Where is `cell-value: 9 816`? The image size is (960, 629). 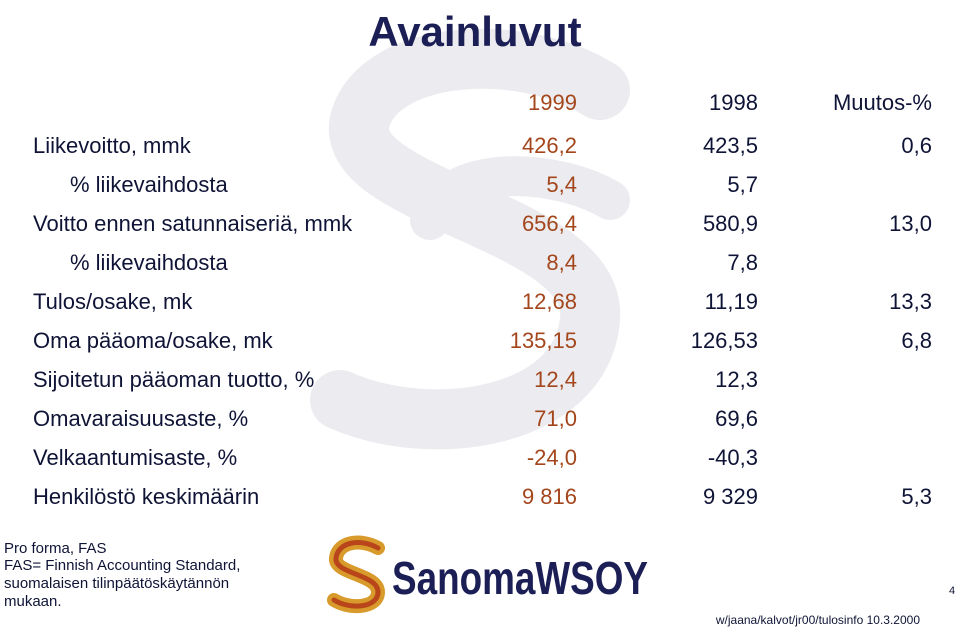 cell-value: 9 816 is located at coordinates (549, 496).